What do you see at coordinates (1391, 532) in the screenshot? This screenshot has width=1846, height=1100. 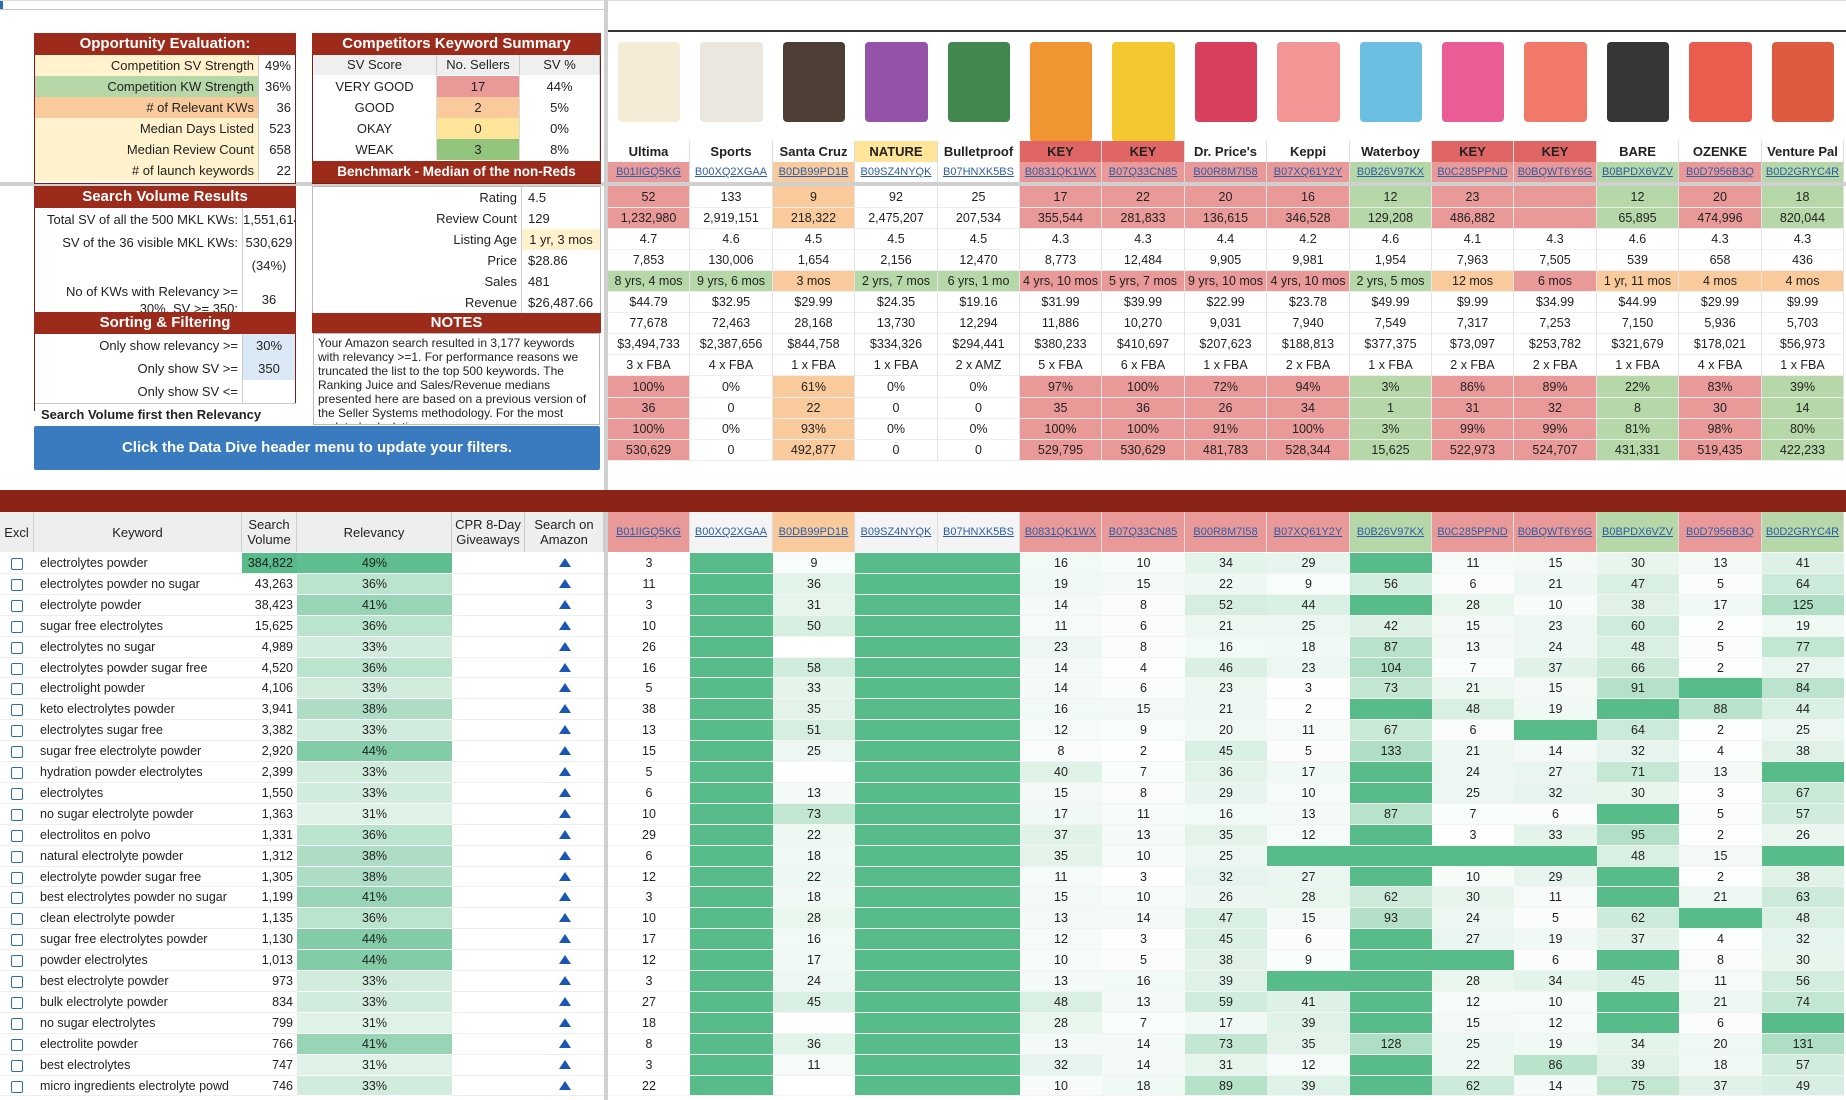 I see `kw-product-asin-link: B0B26V97KX` at bounding box center [1391, 532].